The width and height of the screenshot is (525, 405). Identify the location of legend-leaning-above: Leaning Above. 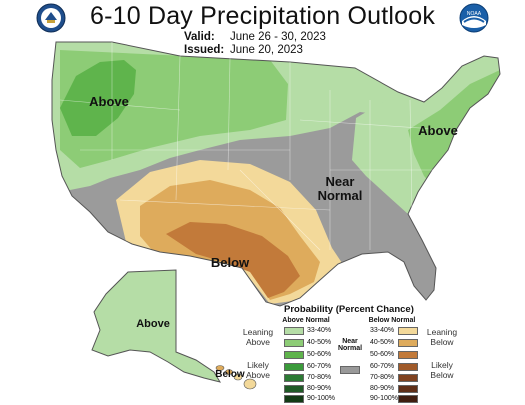
(258, 337).